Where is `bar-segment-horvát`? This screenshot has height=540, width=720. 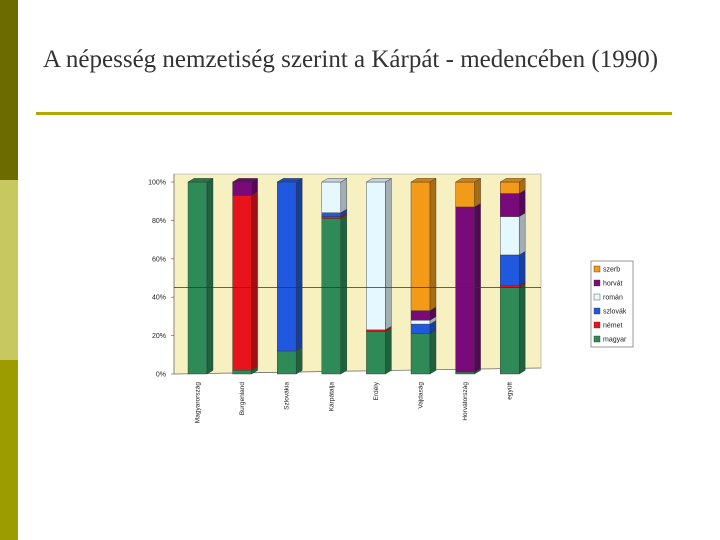
bar-segment-horvát is located at coordinates (513, 203).